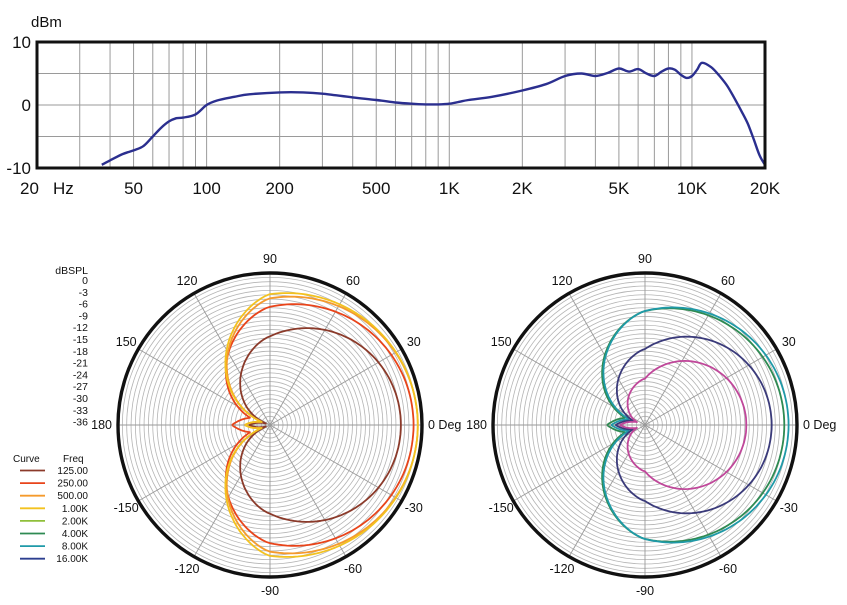  What do you see at coordinates (46, 22) in the screenshot?
I see `y-axis-label: dBm` at bounding box center [46, 22].